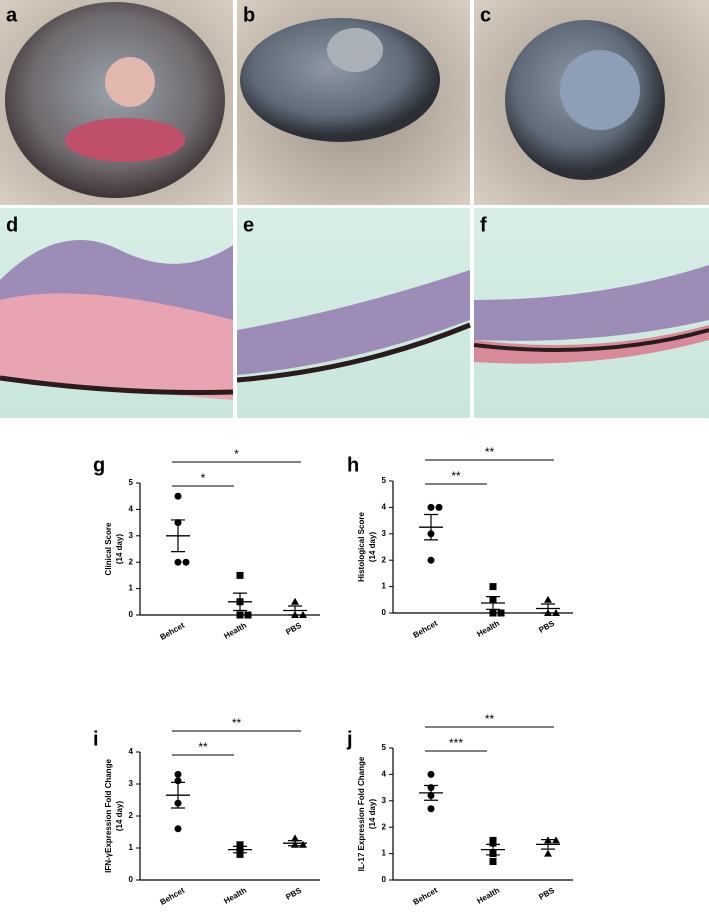 The image size is (709, 917). Describe the element at coordinates (12, 15) in the screenshot. I see `panel-label: a` at that location.